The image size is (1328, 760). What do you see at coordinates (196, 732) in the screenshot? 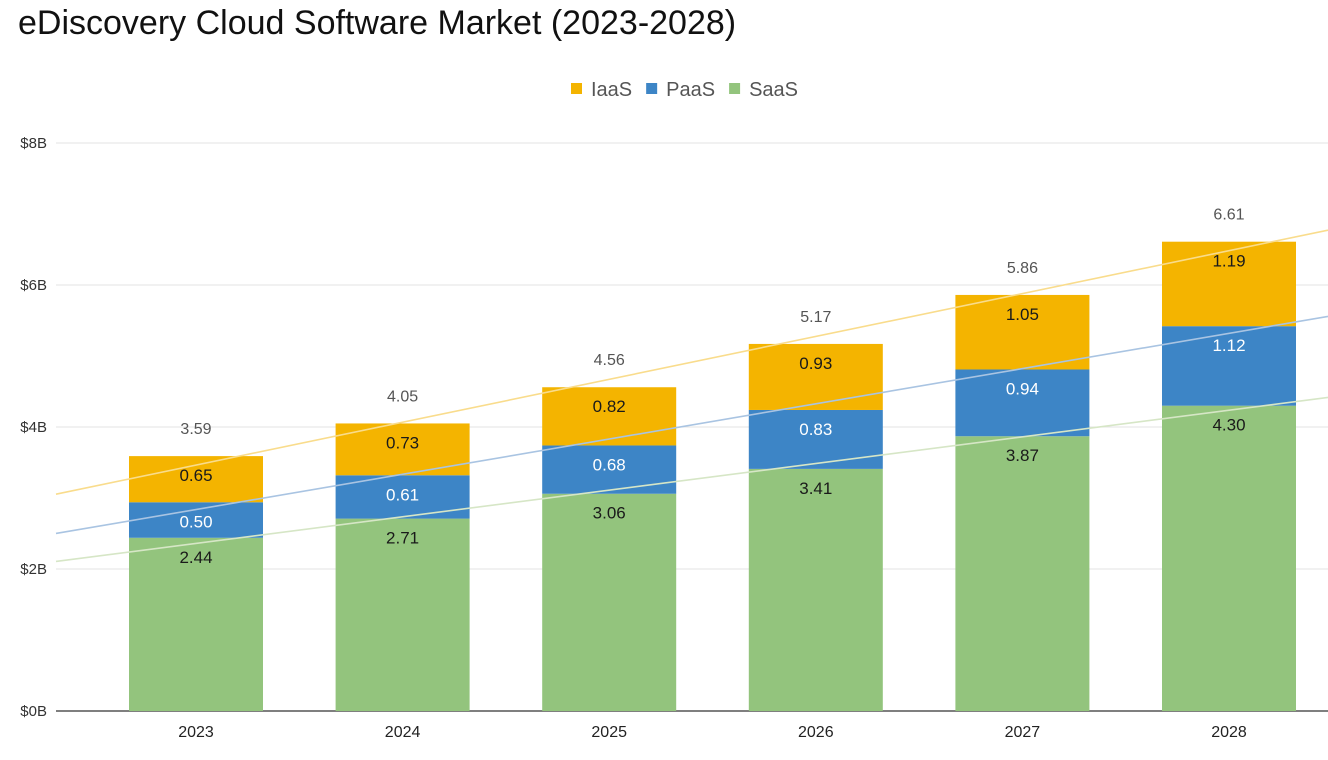
I see `x-tick-label: 2023` at bounding box center [196, 732].